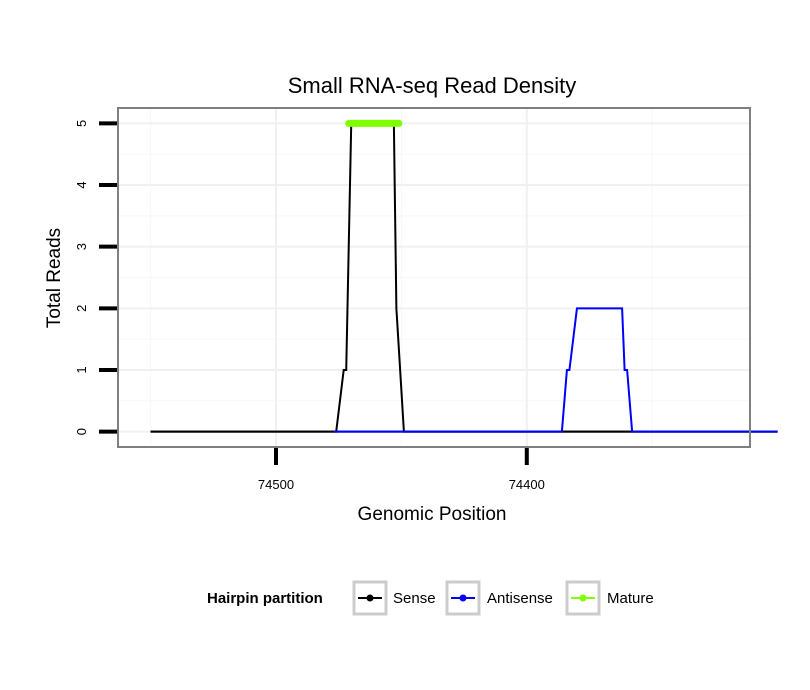 Image resolution: width=810 pixels, height=690 pixels. I want to click on legend-label: Mature, so click(630, 598).